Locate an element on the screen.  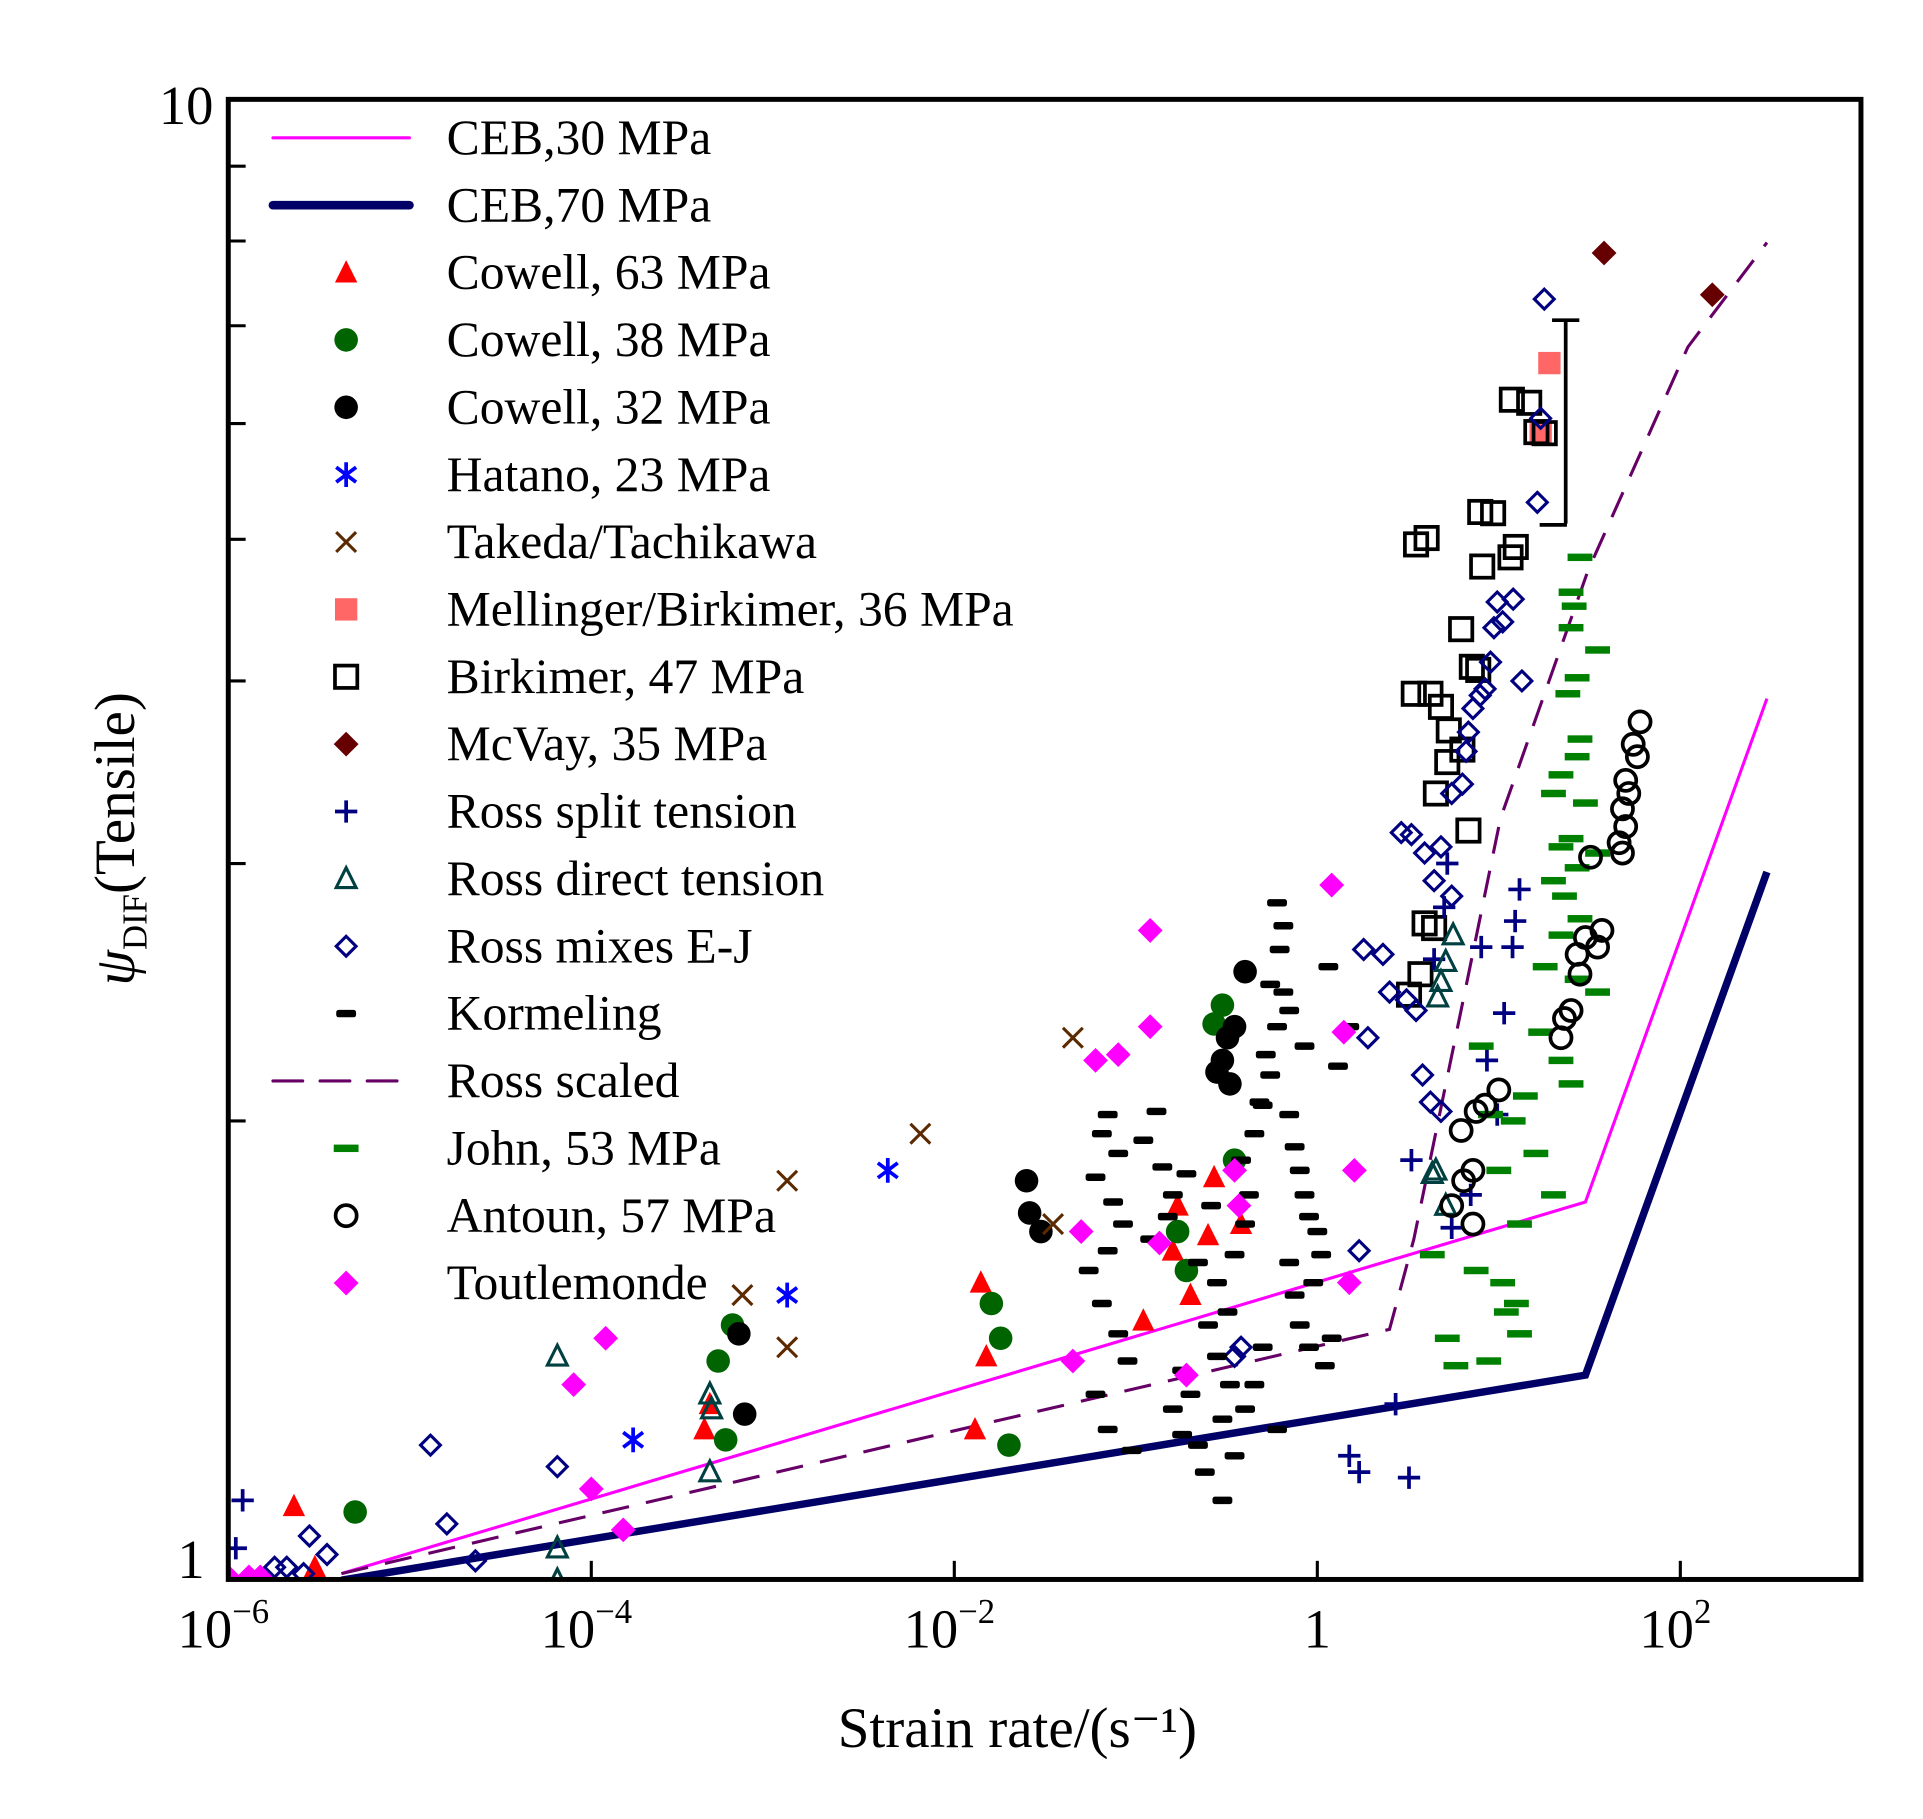
legend-item-cowell-63-mpa: Cowell, 63 MPa is located at coordinates (552, 272).